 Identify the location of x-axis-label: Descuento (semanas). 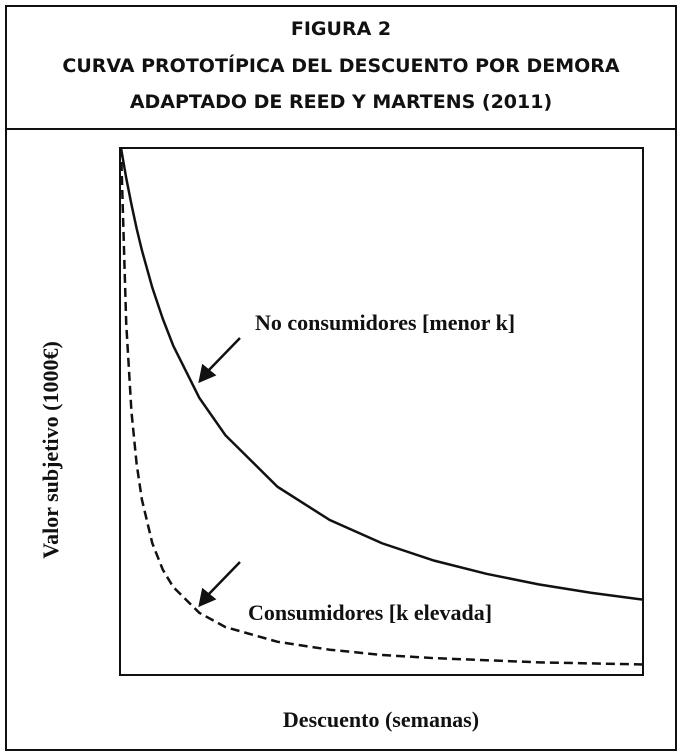
(381, 719).